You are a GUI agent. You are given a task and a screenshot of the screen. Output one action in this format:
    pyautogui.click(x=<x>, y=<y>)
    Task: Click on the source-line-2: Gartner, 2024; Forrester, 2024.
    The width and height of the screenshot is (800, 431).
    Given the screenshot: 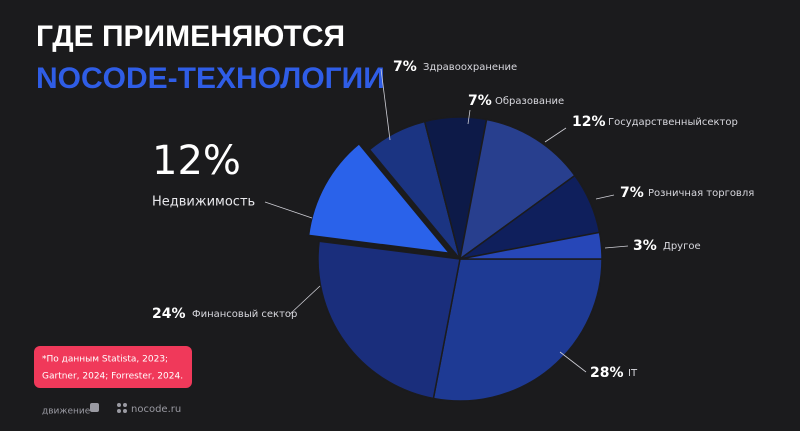 What is the action you would take?
    pyautogui.click(x=112, y=377)
    